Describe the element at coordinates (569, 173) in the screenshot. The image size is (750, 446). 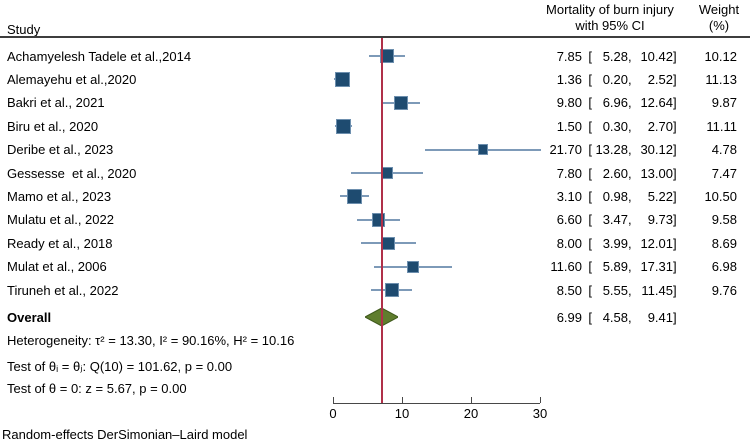
I see `estimate-text: 7.80` at that location.